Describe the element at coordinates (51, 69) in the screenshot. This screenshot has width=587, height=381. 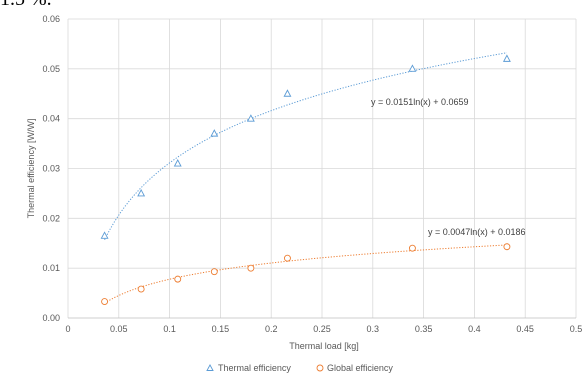
I see `y-tick-label: 0.05` at that location.